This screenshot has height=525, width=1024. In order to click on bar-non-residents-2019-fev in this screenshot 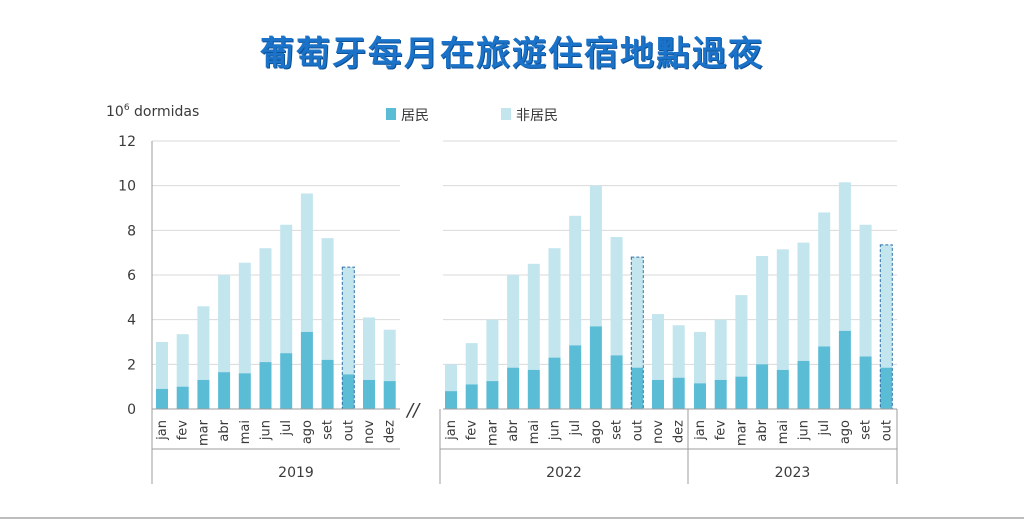, I will do `click(182, 360)`.